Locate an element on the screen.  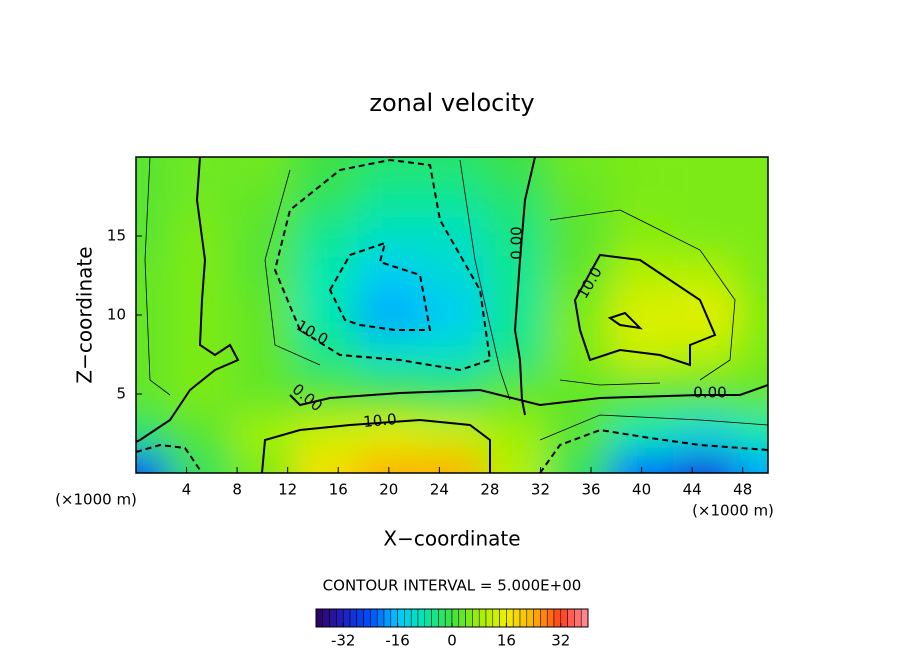
x-tick-label: 4 is located at coordinates (187, 490).